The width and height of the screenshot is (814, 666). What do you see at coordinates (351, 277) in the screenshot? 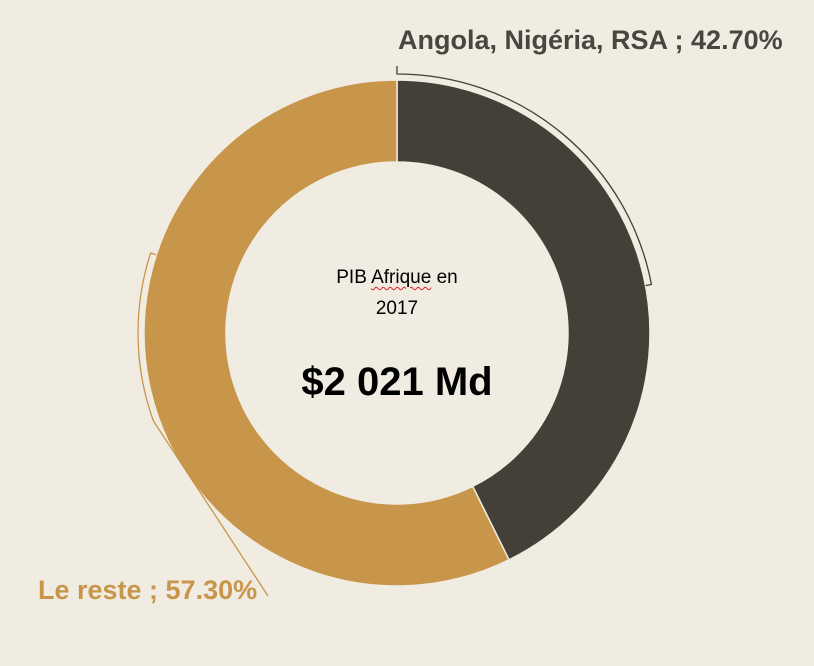
I see `center-title-word-pib: PIB` at bounding box center [351, 277].